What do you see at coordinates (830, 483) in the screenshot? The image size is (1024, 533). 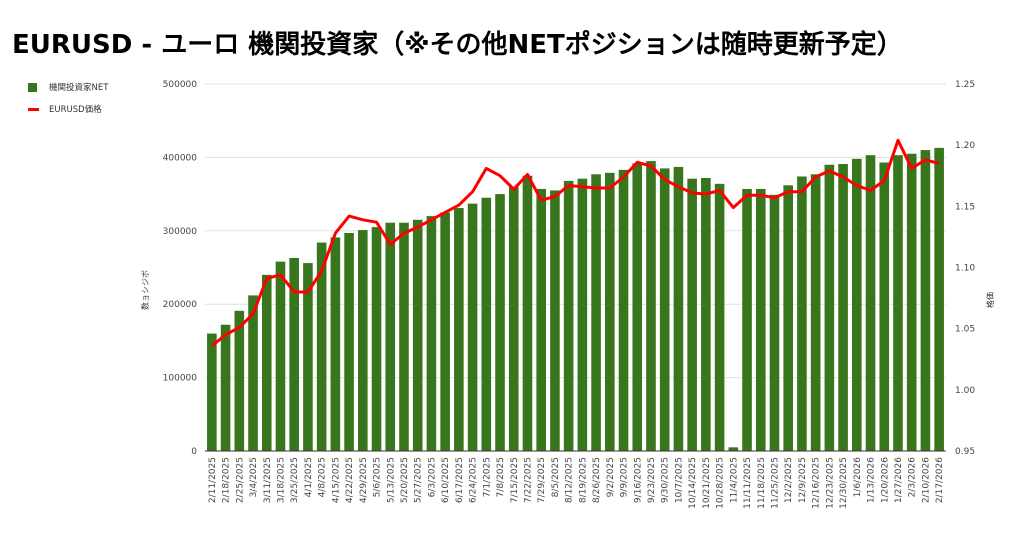 I see `x-tick-label: 12/23/2025` at bounding box center [830, 483].